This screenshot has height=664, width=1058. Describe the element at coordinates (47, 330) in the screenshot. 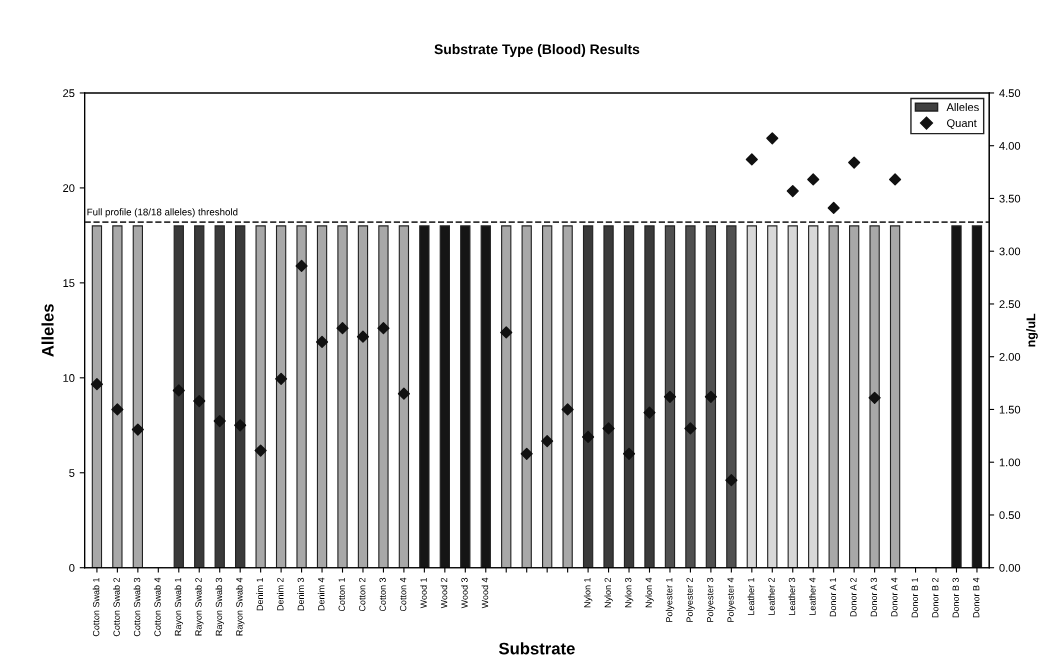

I see `y-axis-title: Alleles` at that location.